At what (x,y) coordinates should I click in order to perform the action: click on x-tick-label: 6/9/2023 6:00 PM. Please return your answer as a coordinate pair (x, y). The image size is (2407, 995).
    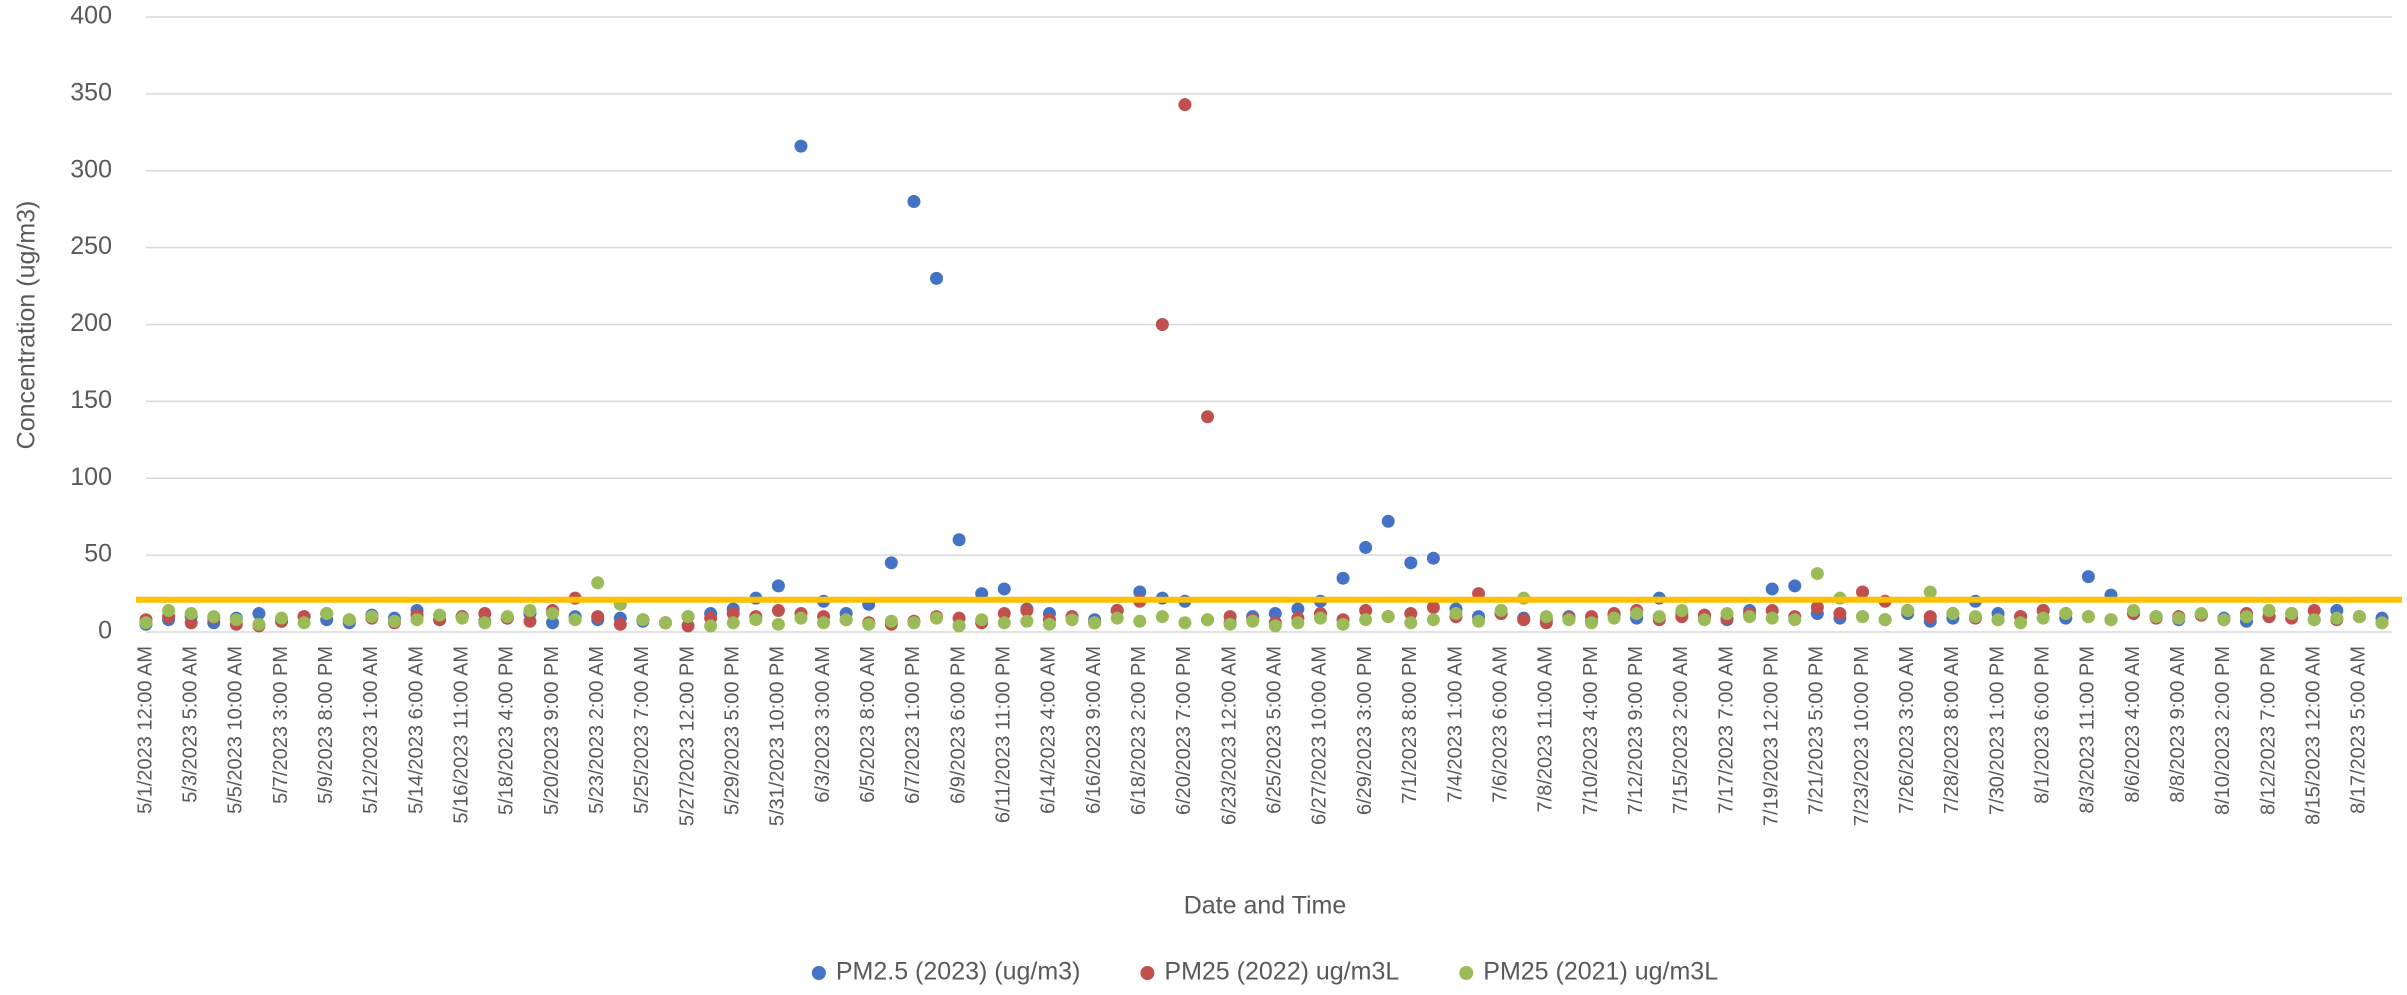
    Looking at the image, I should click on (958, 725).